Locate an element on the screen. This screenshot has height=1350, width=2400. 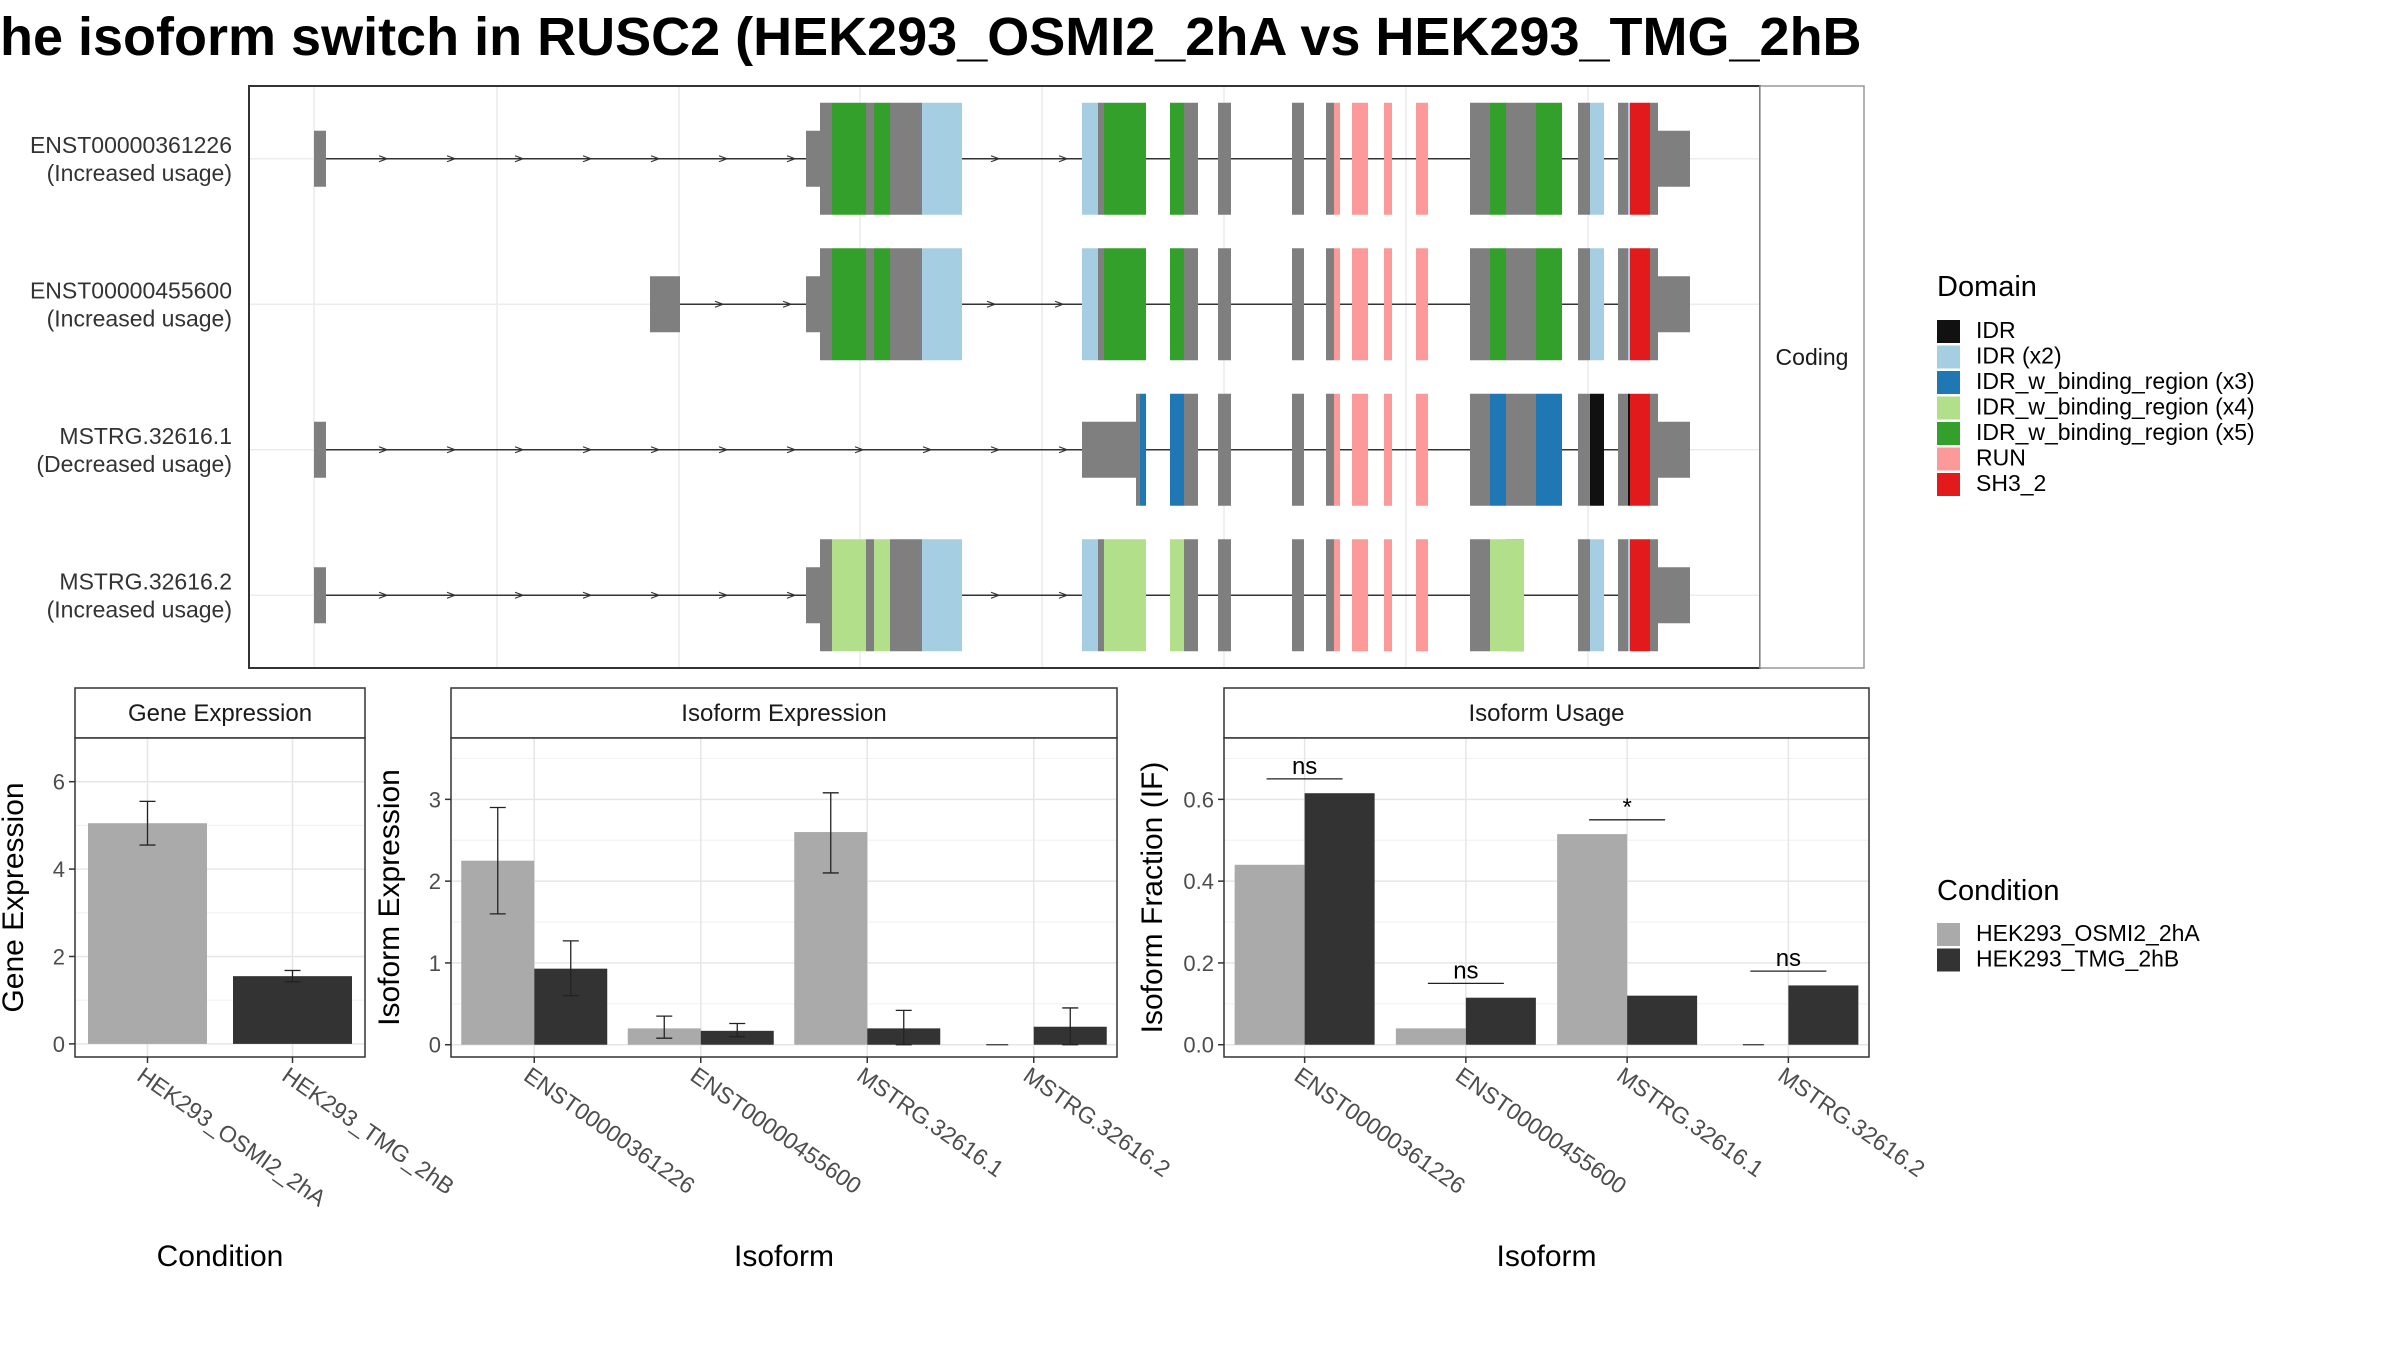
isoform-usage-label: (Decreased usage) is located at coordinates (134, 464).